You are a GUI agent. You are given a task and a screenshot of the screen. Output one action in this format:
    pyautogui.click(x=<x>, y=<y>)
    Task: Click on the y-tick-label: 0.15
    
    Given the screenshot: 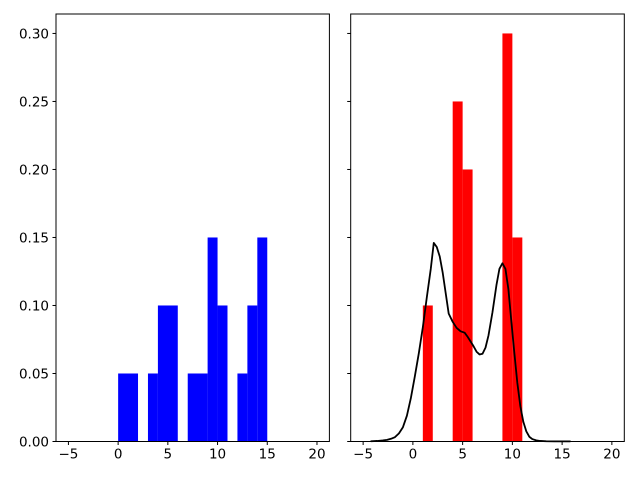 What is the action you would take?
    pyautogui.click(x=34, y=238)
    